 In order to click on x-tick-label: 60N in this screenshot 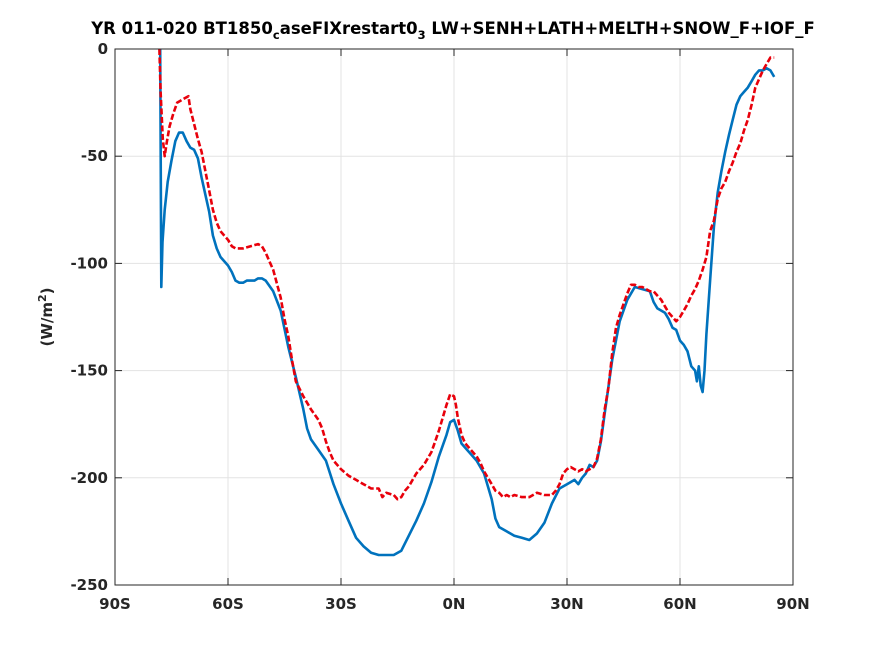, I will do `click(679, 604)`.